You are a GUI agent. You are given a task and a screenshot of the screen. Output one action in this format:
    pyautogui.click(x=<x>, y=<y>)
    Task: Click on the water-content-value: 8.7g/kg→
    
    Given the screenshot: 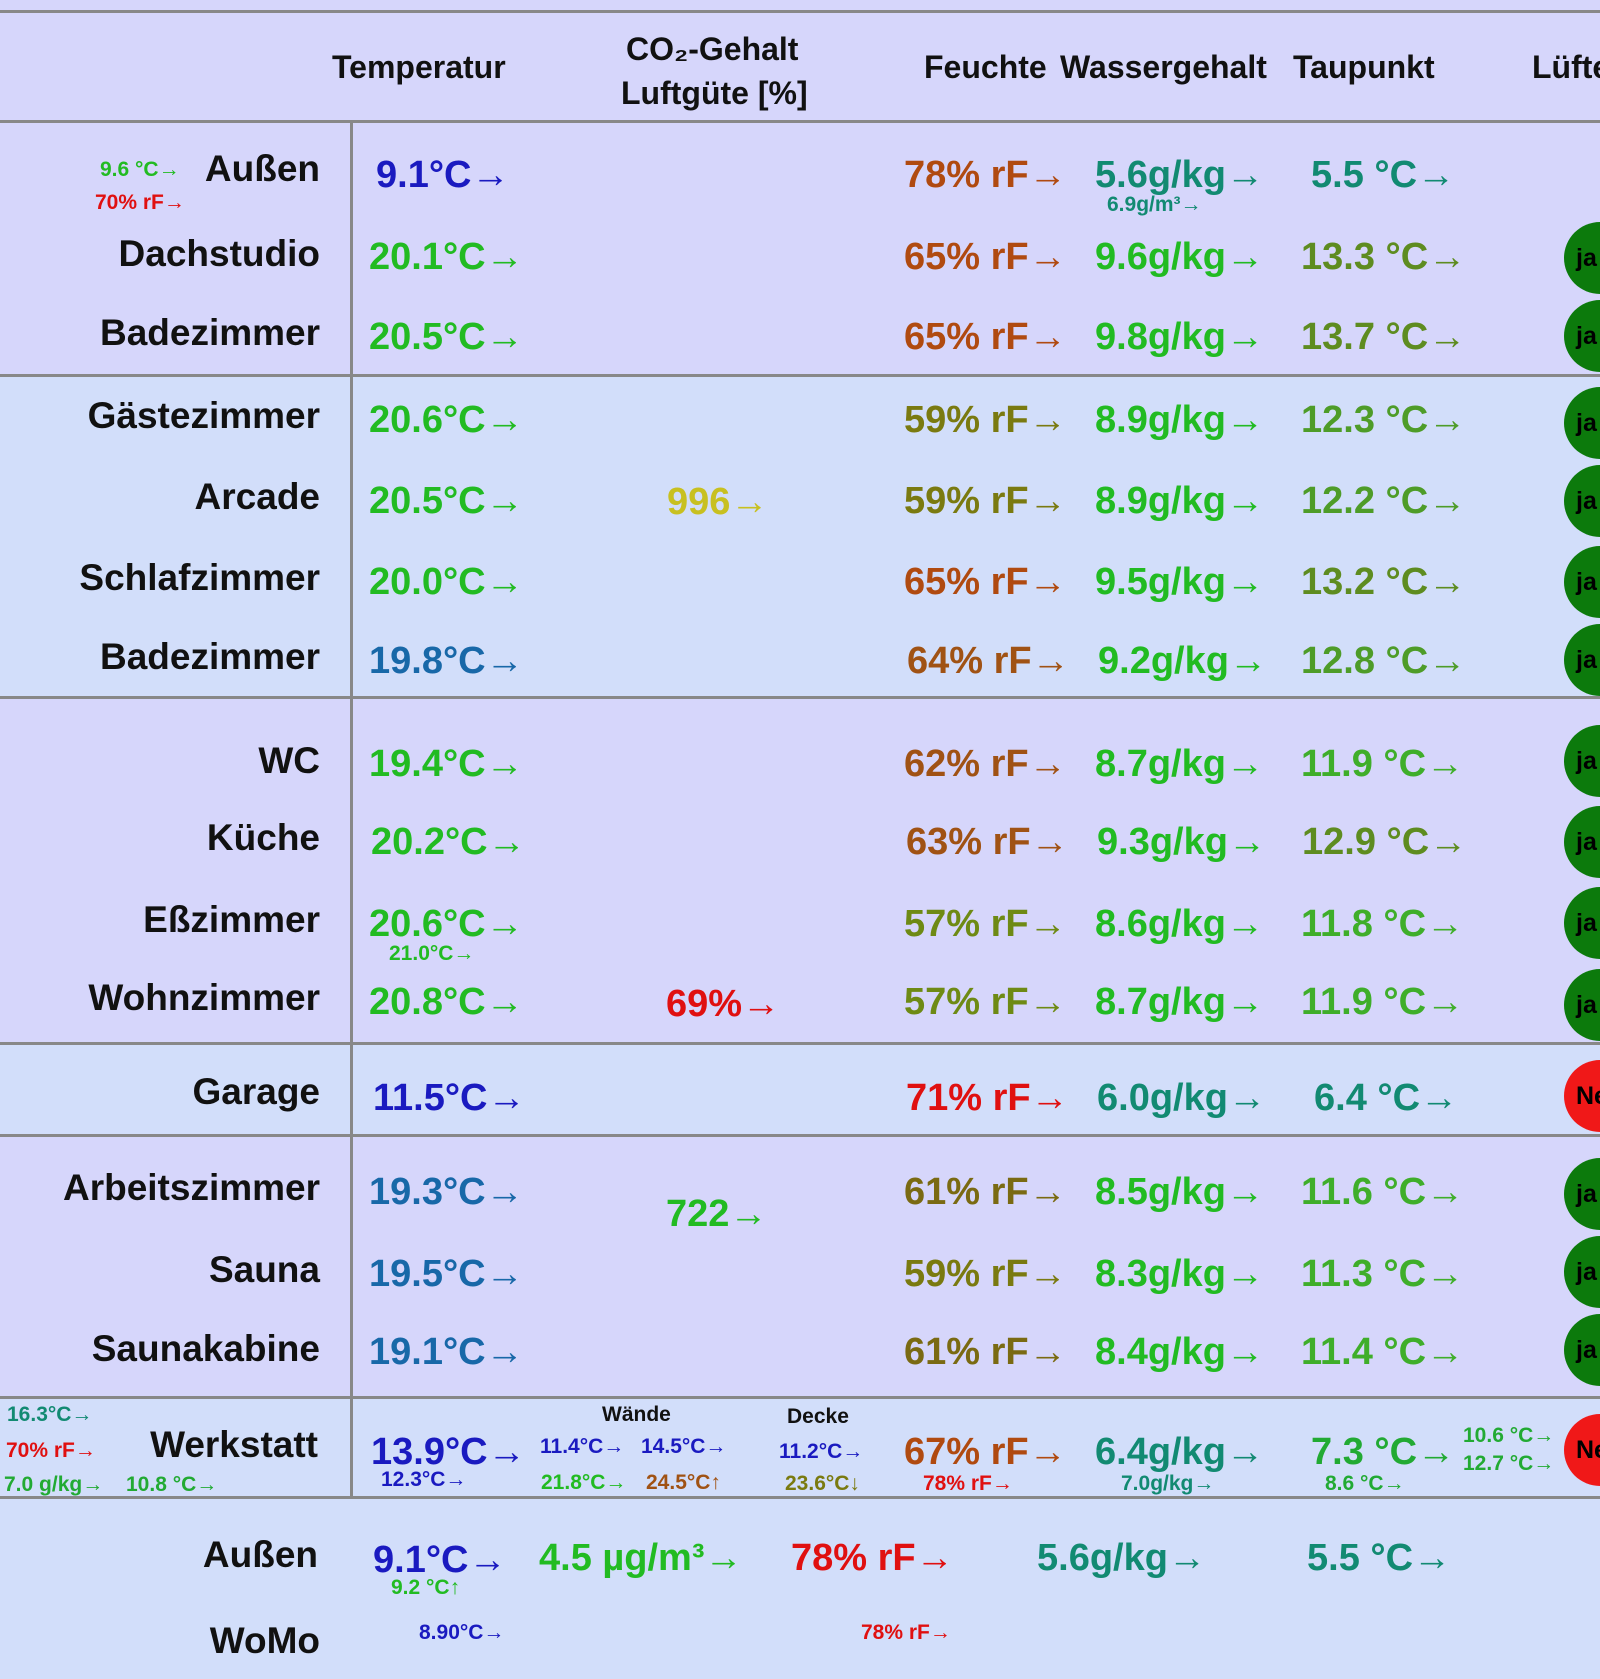 What is the action you would take?
    pyautogui.click(x=1179, y=764)
    